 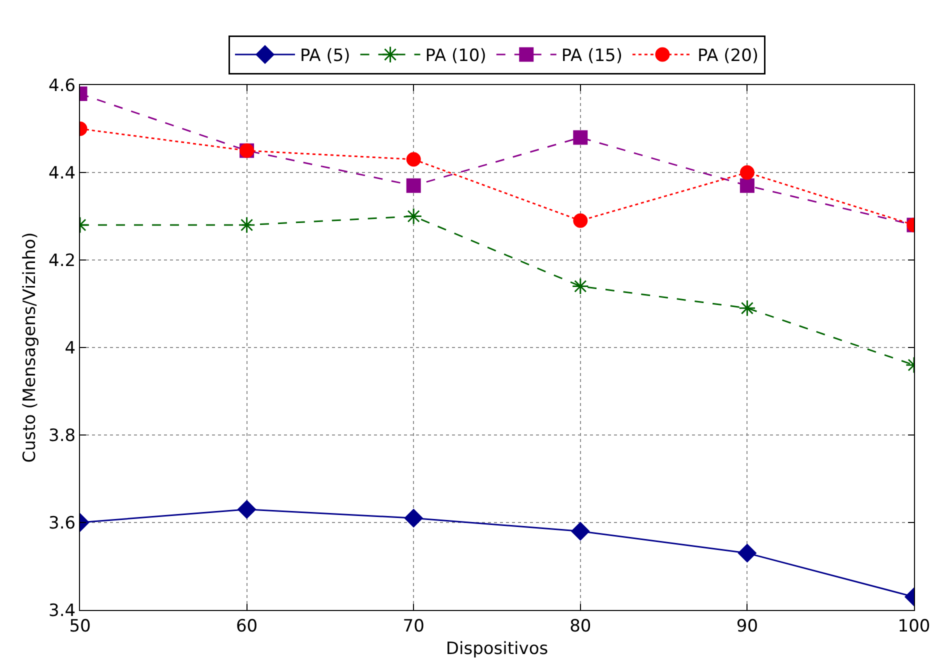 What do you see at coordinates (325, 56) in the screenshot?
I see `legend-label: PA (5)` at bounding box center [325, 56].